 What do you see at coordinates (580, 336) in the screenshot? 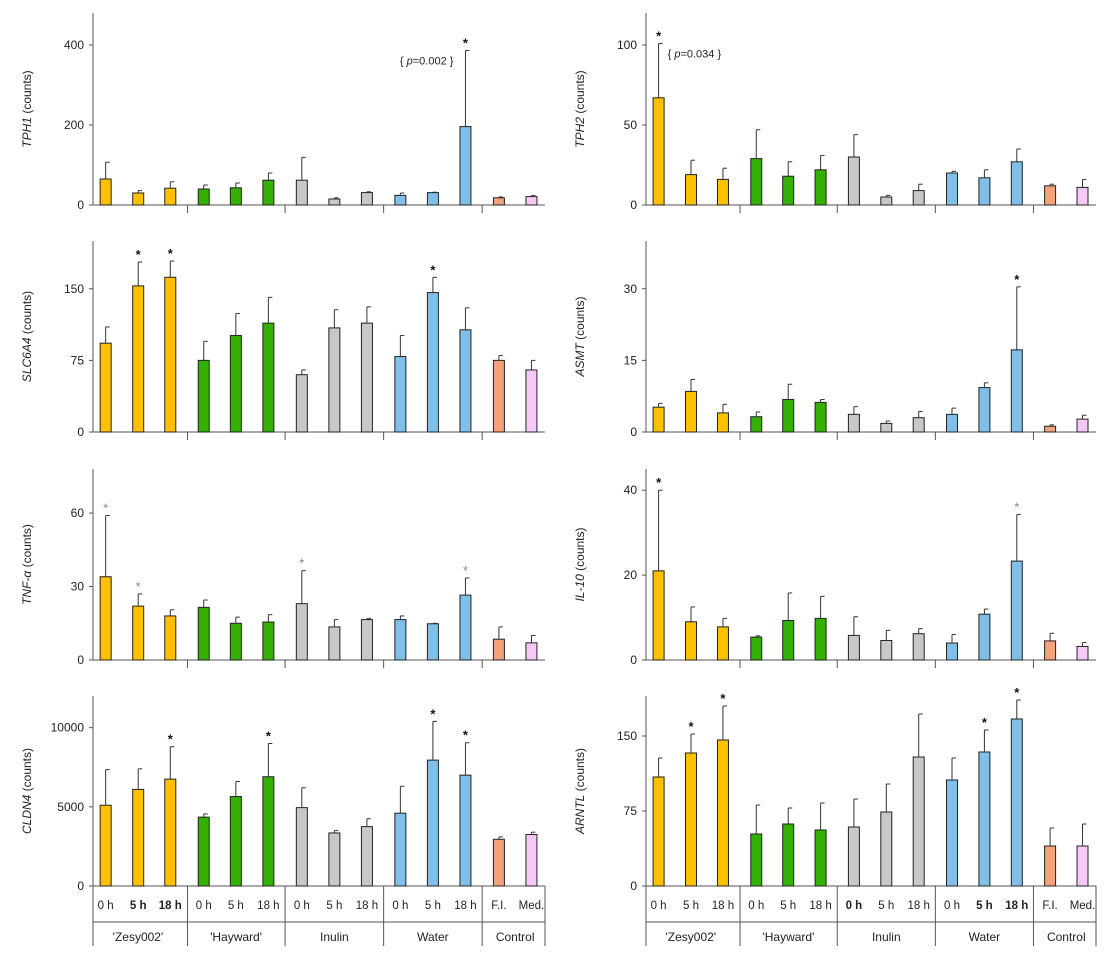
I see `y-axis-title: ASMT (counts)` at bounding box center [580, 336].